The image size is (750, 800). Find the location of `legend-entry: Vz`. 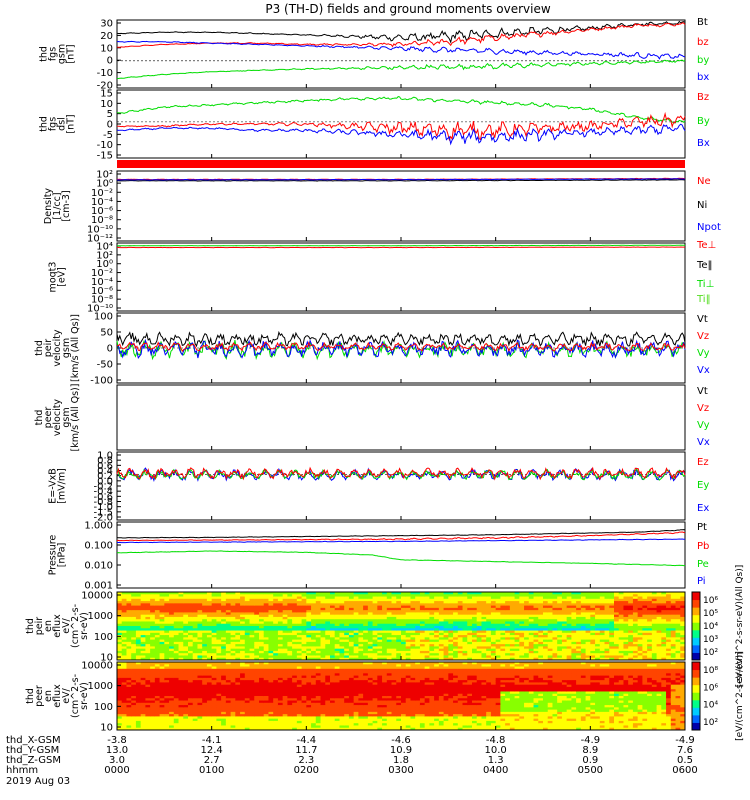

legend-entry: Vz is located at coordinates (703, 336).